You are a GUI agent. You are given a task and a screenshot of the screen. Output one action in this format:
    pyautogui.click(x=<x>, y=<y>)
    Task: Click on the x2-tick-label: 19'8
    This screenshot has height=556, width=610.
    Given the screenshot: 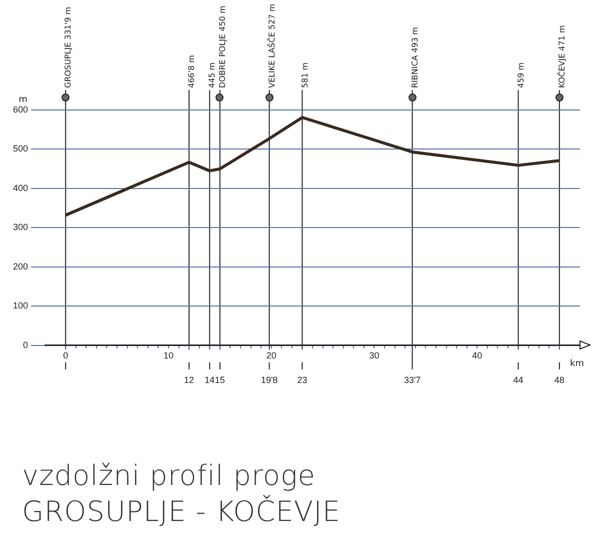 What is the action you would take?
    pyautogui.click(x=269, y=380)
    